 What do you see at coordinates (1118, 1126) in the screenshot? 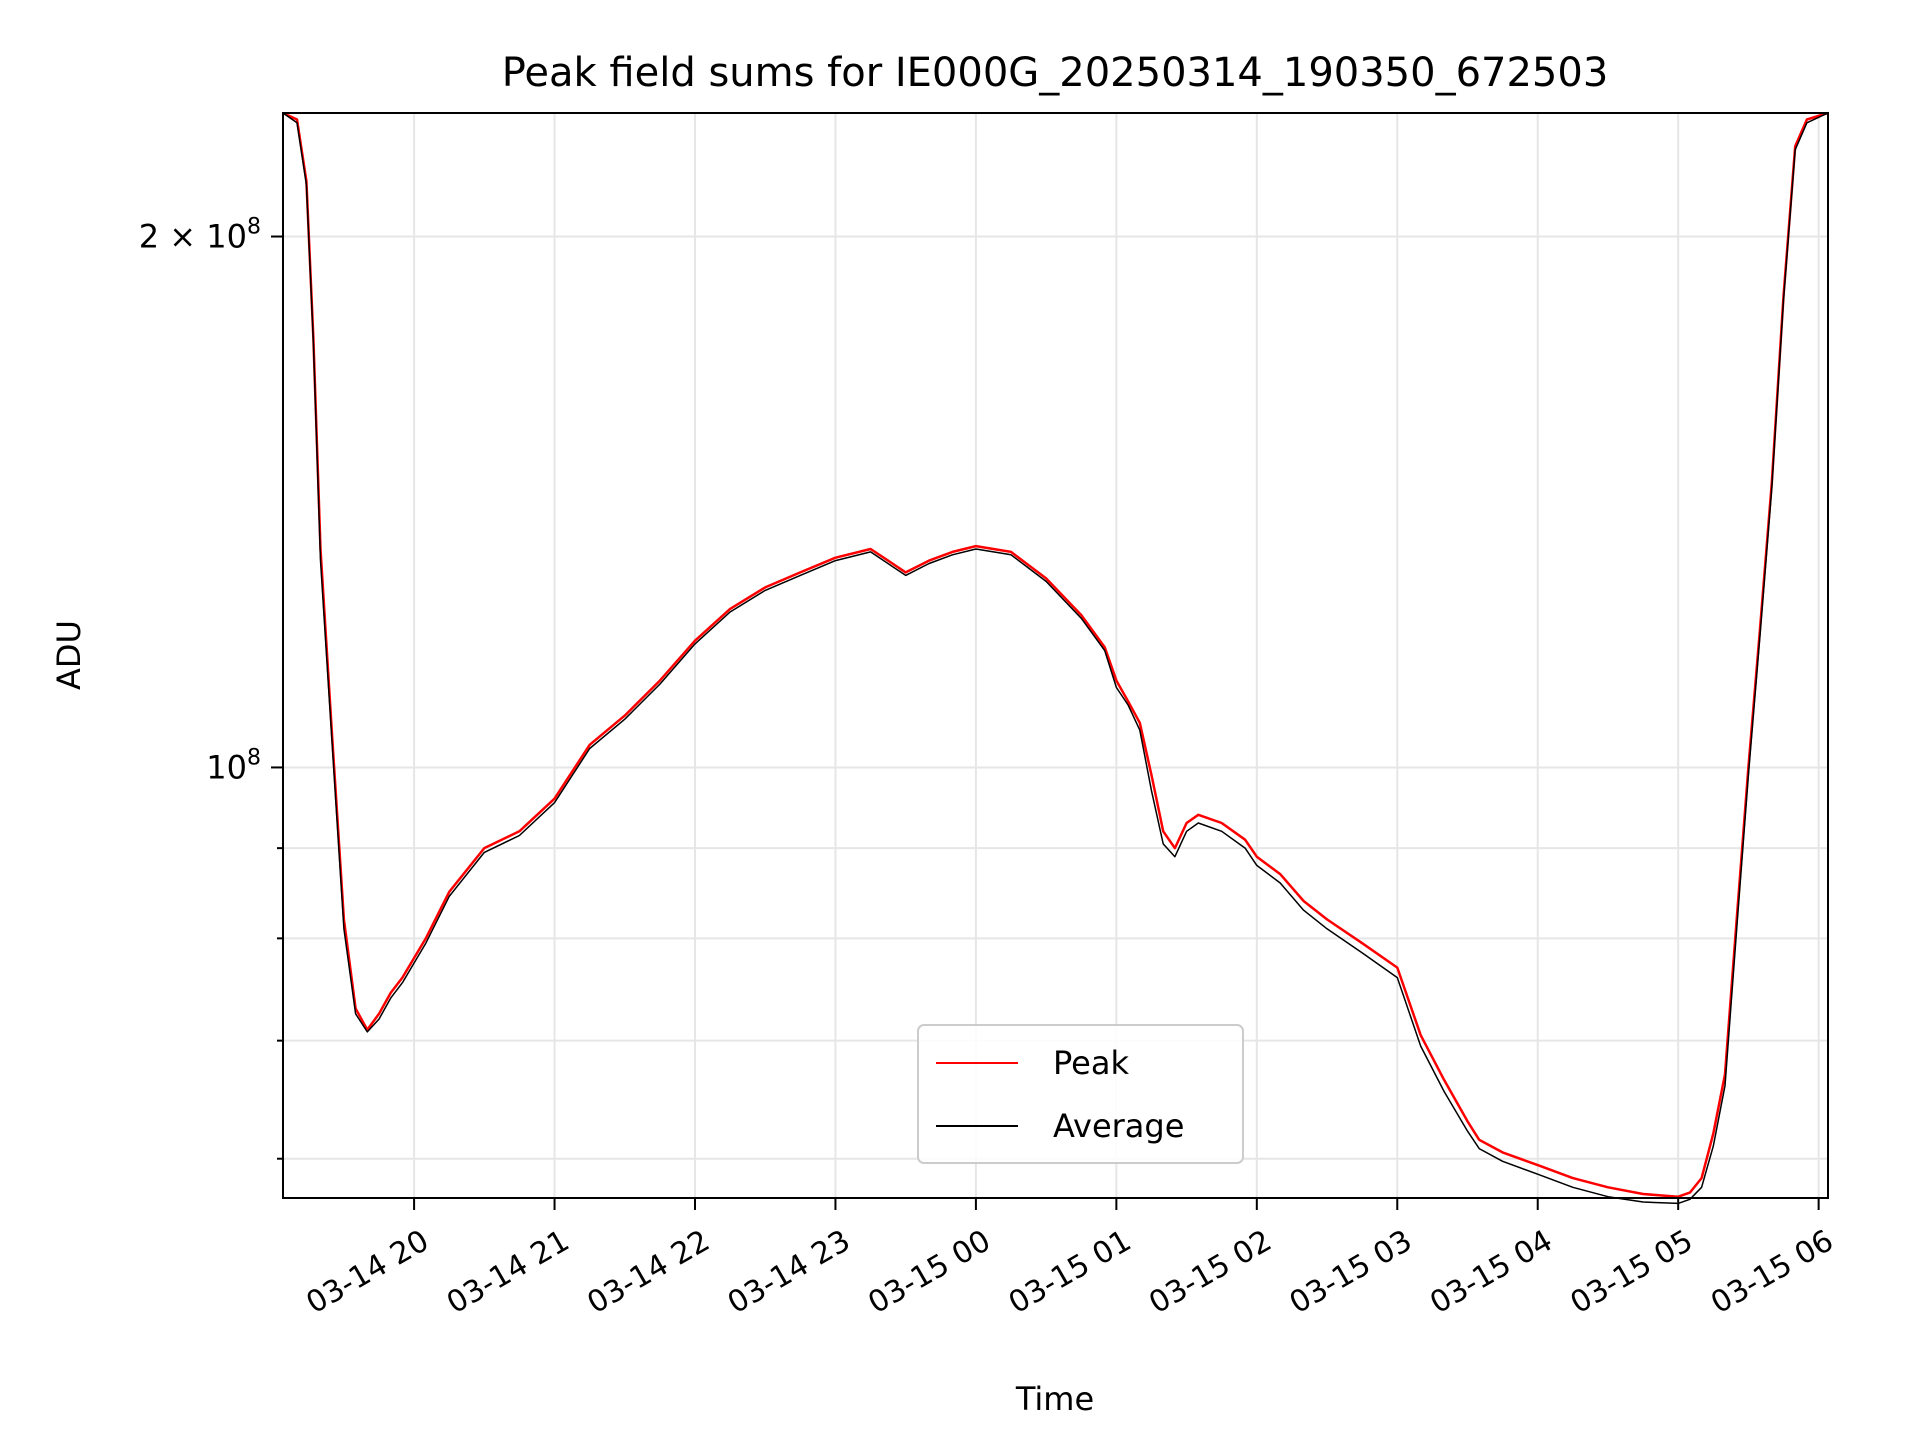
I see `legend-label-average: Average` at bounding box center [1118, 1126].